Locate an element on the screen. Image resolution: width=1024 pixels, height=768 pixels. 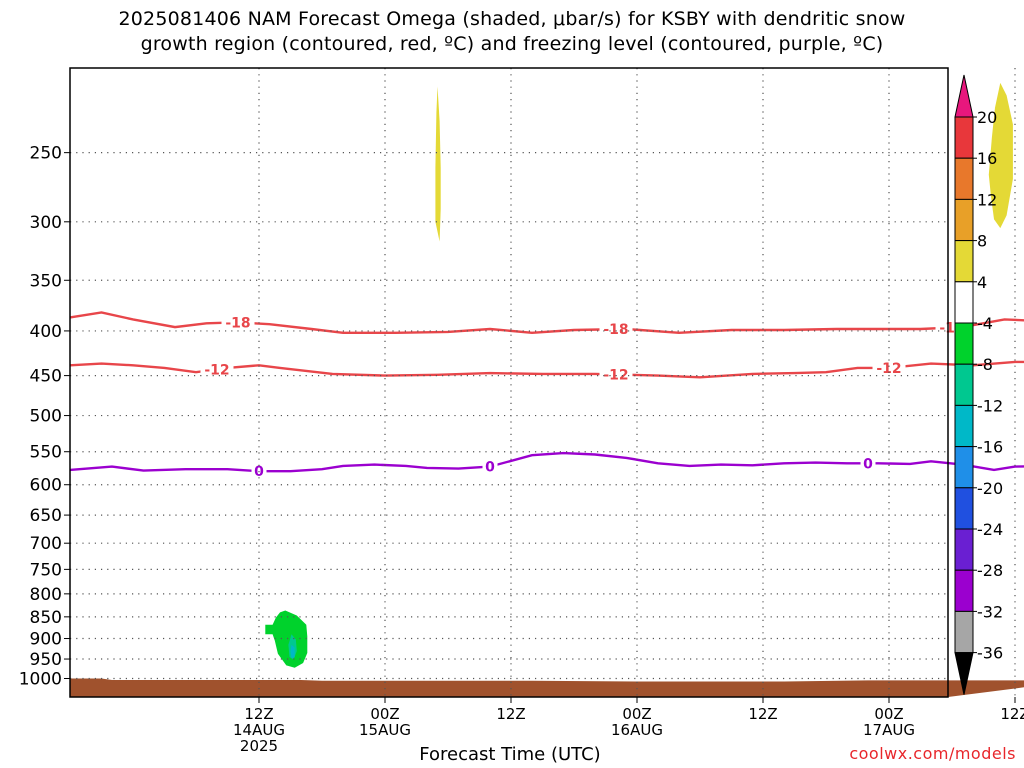
y-tick-label: 350 is located at coordinates (46, 281).